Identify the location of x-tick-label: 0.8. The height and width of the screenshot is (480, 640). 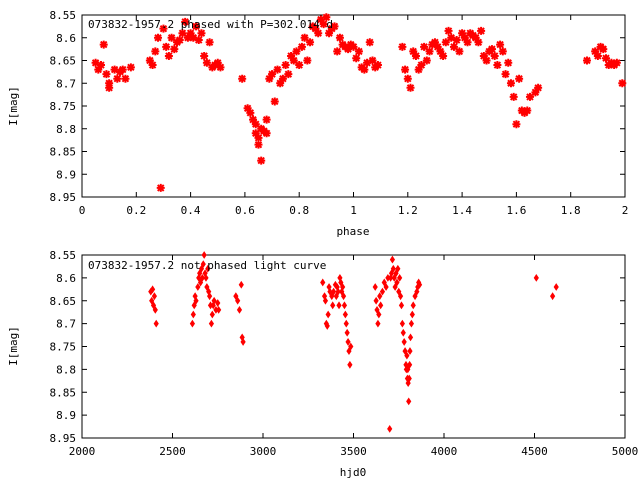
(299, 210).